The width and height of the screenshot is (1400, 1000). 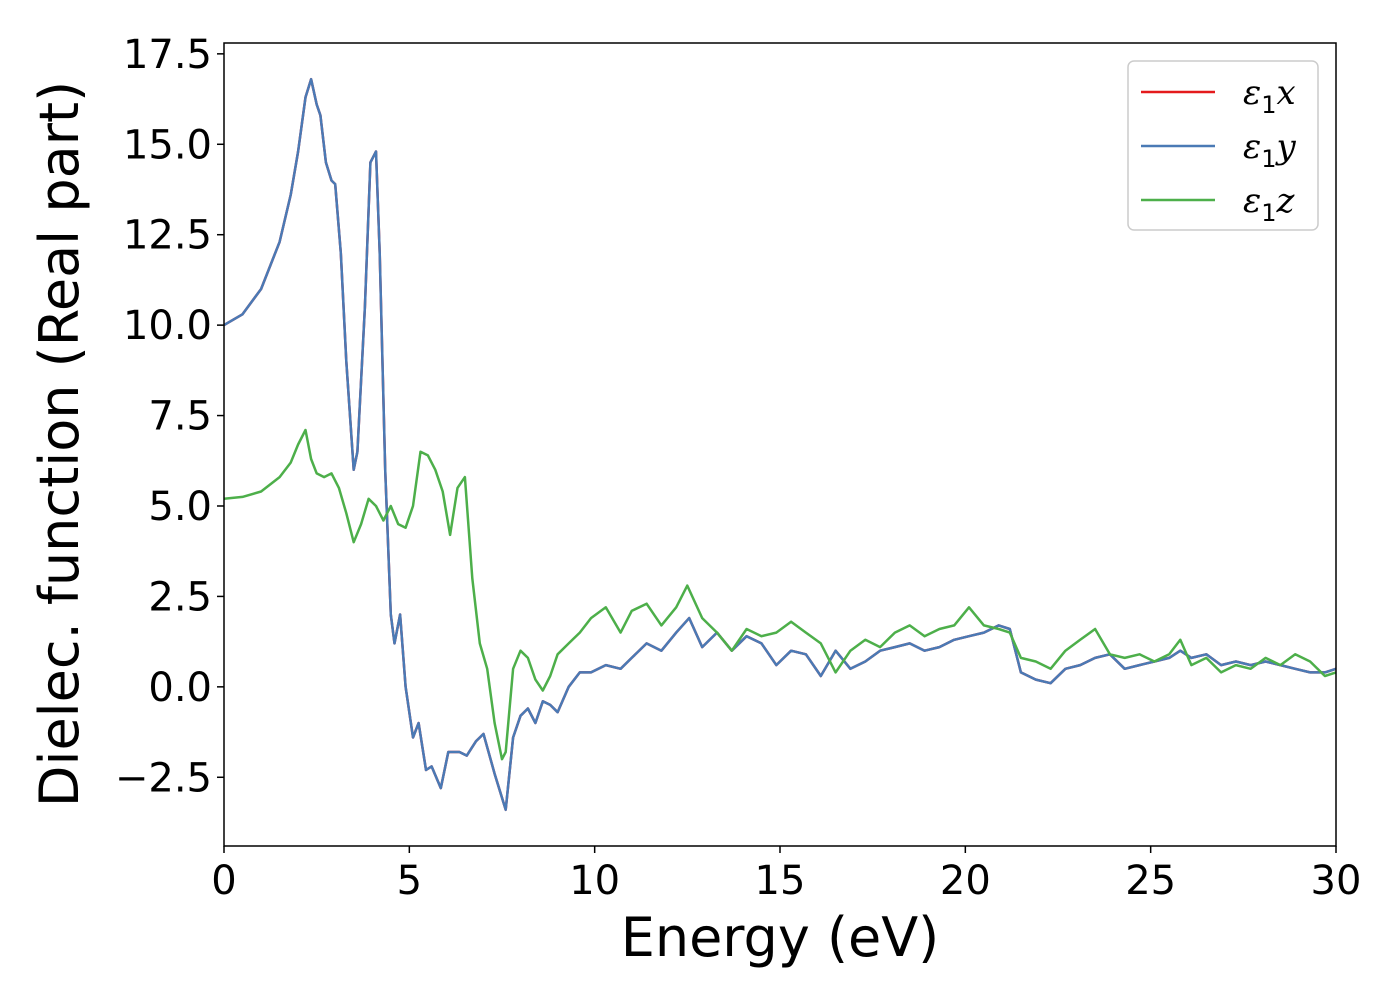 What do you see at coordinates (223, 881) in the screenshot?
I see `x-tick-label: 0` at bounding box center [223, 881].